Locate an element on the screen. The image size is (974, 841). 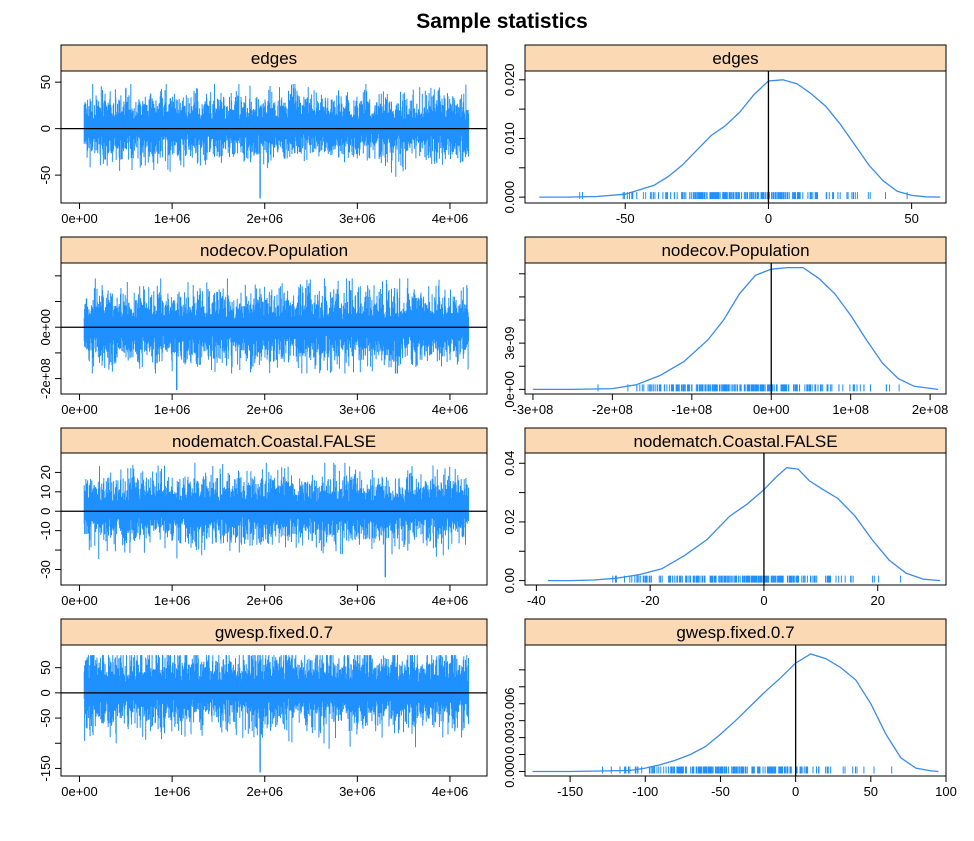
x-tick-label: -20 is located at coordinates (650, 600).